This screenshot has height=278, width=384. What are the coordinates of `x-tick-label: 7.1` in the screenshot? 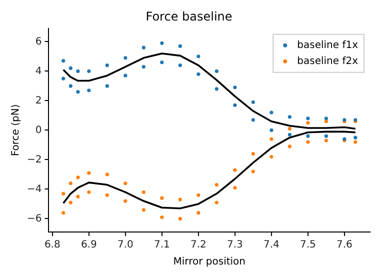 It's located at (162, 245).